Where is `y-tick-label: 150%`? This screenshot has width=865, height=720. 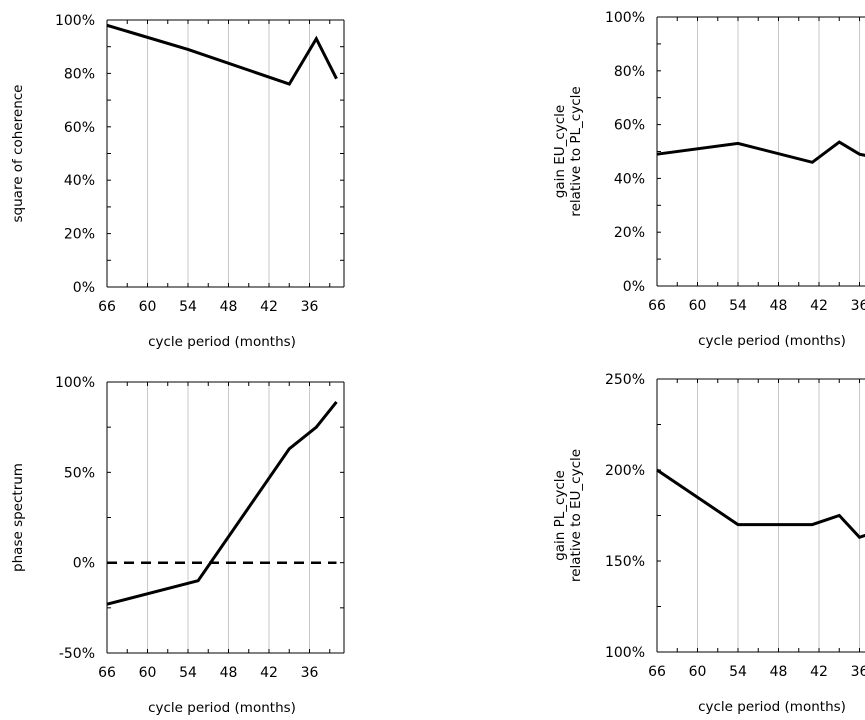
y-tick-label: 150% is located at coordinates (625, 562).